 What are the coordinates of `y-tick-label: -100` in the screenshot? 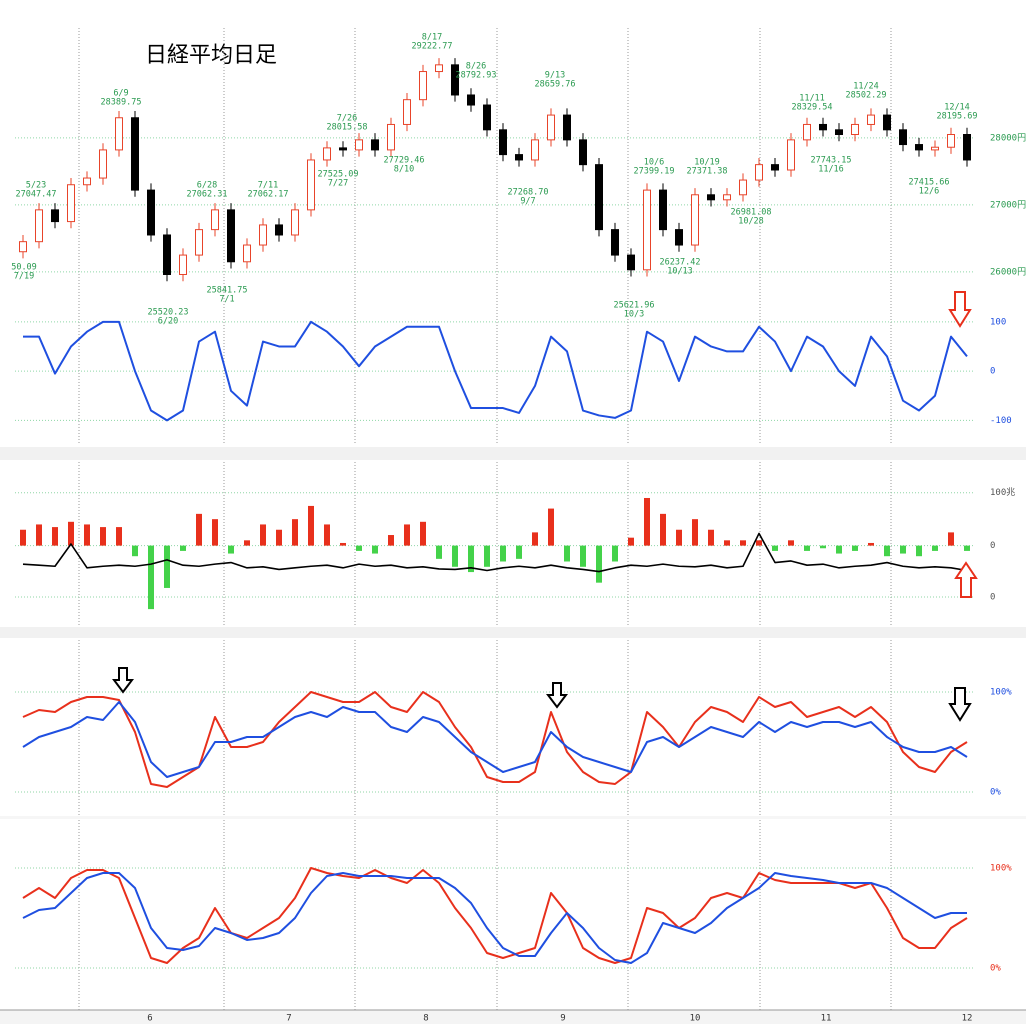 It's located at (1001, 421).